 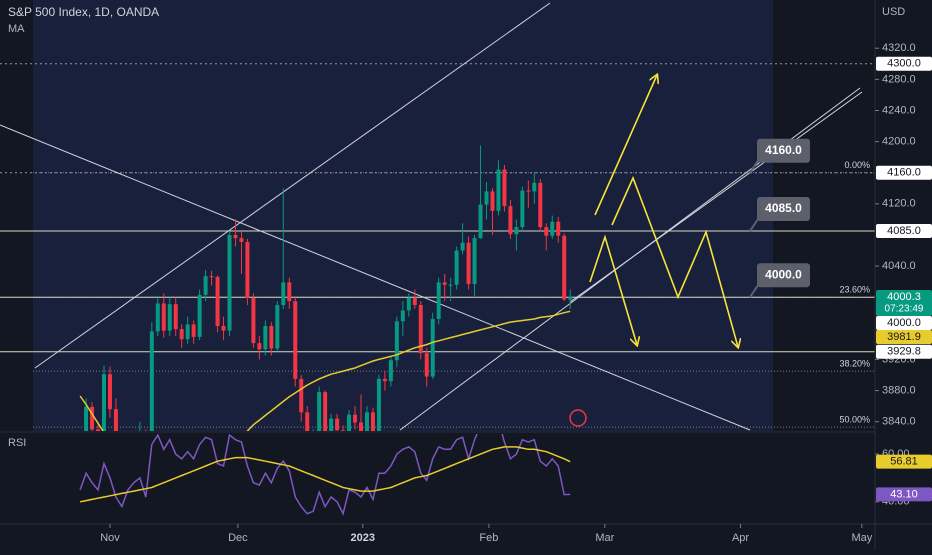 I want to click on rsi-title: RSI, so click(x=17, y=443).